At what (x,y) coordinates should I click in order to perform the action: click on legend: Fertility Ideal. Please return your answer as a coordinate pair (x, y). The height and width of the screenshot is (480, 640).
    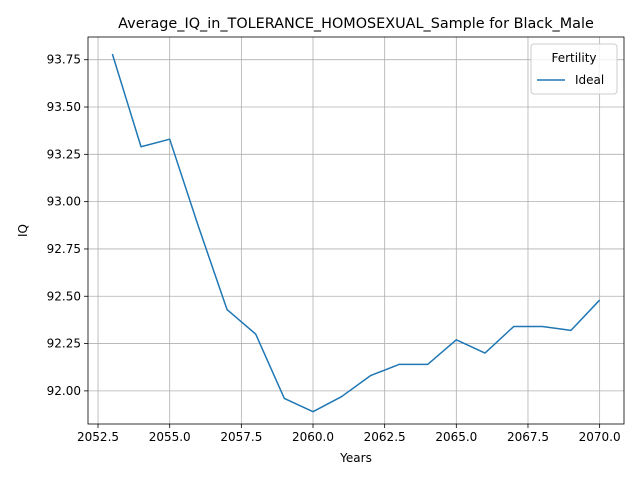
    Looking at the image, I should click on (574, 69).